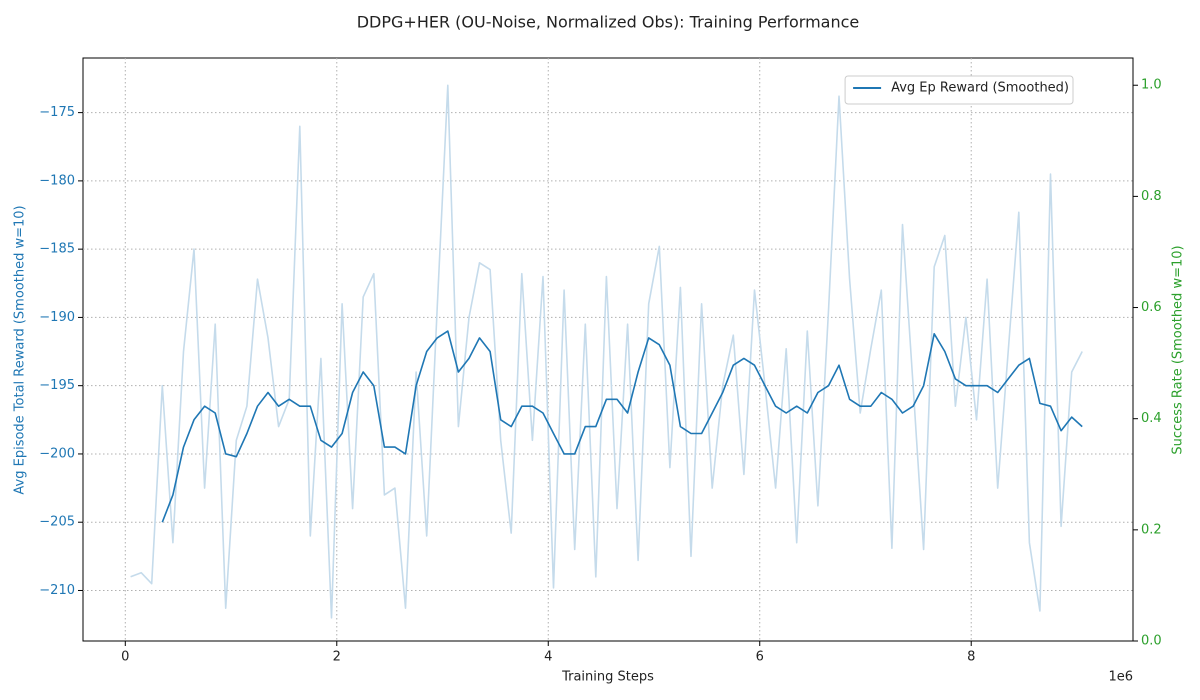  Describe the element at coordinates (57, 180) in the screenshot. I see `y-tick-label: −180` at that location.